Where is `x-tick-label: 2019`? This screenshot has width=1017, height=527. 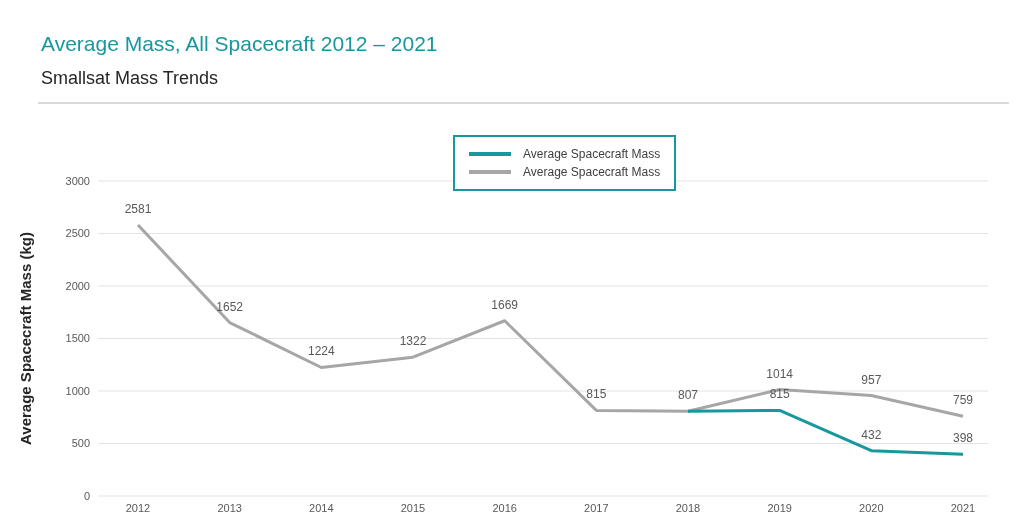 x-tick-label: 2019 is located at coordinates (779, 507).